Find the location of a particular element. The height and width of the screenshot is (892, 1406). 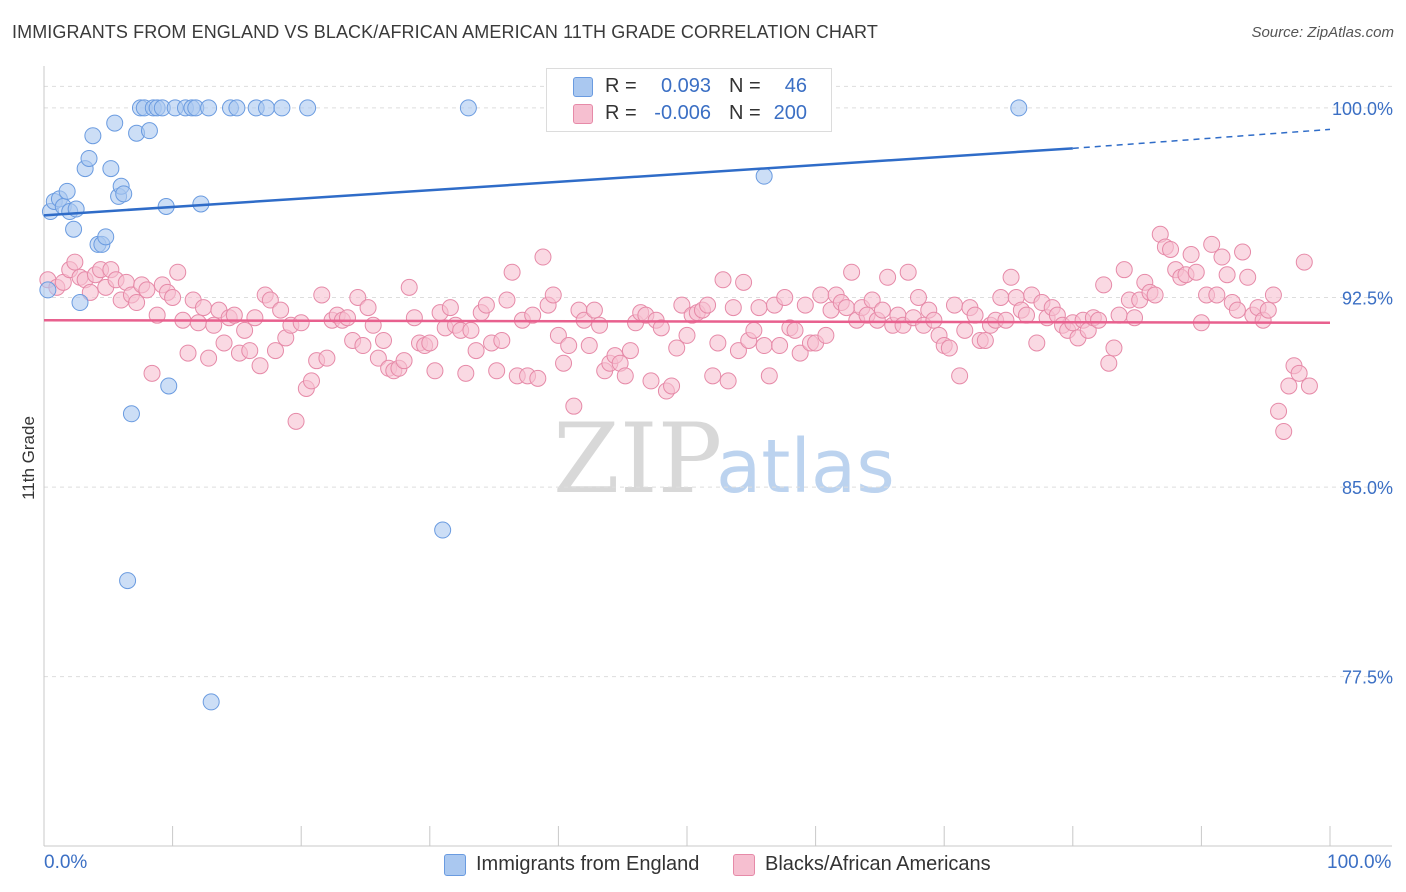

y-tick-label: 77.5% is located at coordinates (1367, 678).